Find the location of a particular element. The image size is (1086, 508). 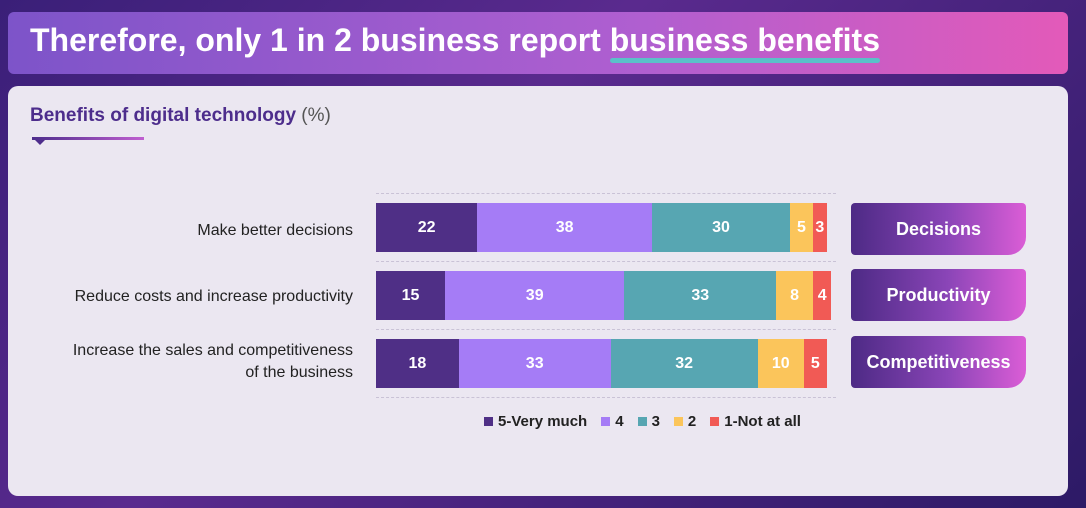

title-underline is located at coordinates (88, 138).